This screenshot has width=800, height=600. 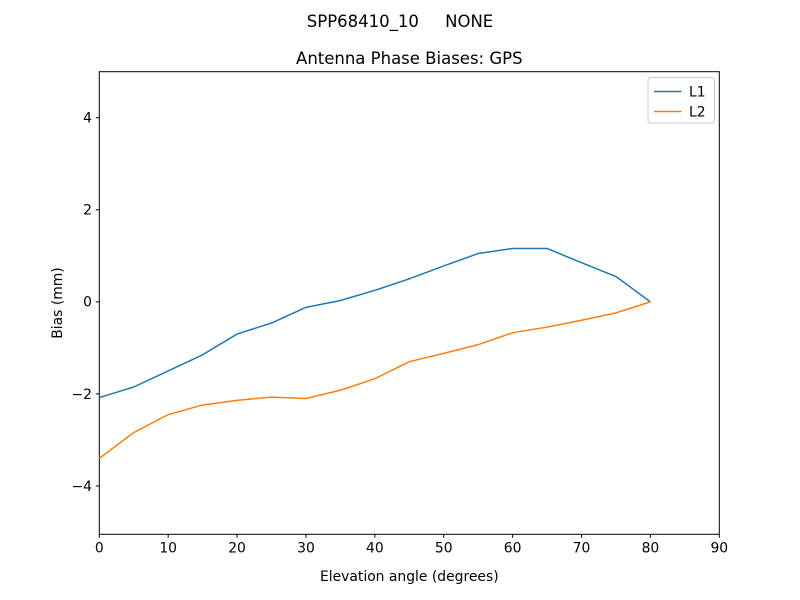 What do you see at coordinates (697, 112) in the screenshot?
I see `legend-label-L2: L2` at bounding box center [697, 112].